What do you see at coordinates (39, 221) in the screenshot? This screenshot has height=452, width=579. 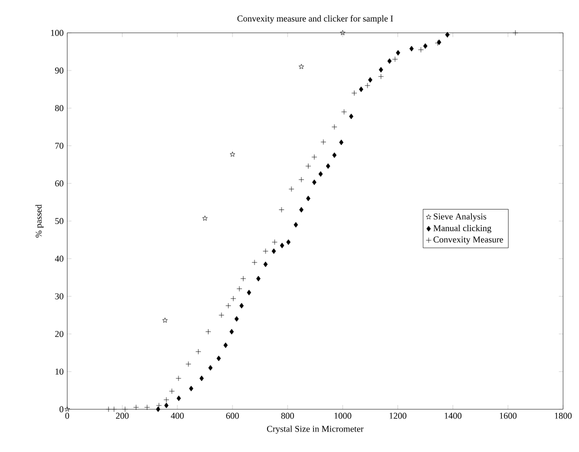 I see `y-axis-title: % passed` at bounding box center [39, 221].